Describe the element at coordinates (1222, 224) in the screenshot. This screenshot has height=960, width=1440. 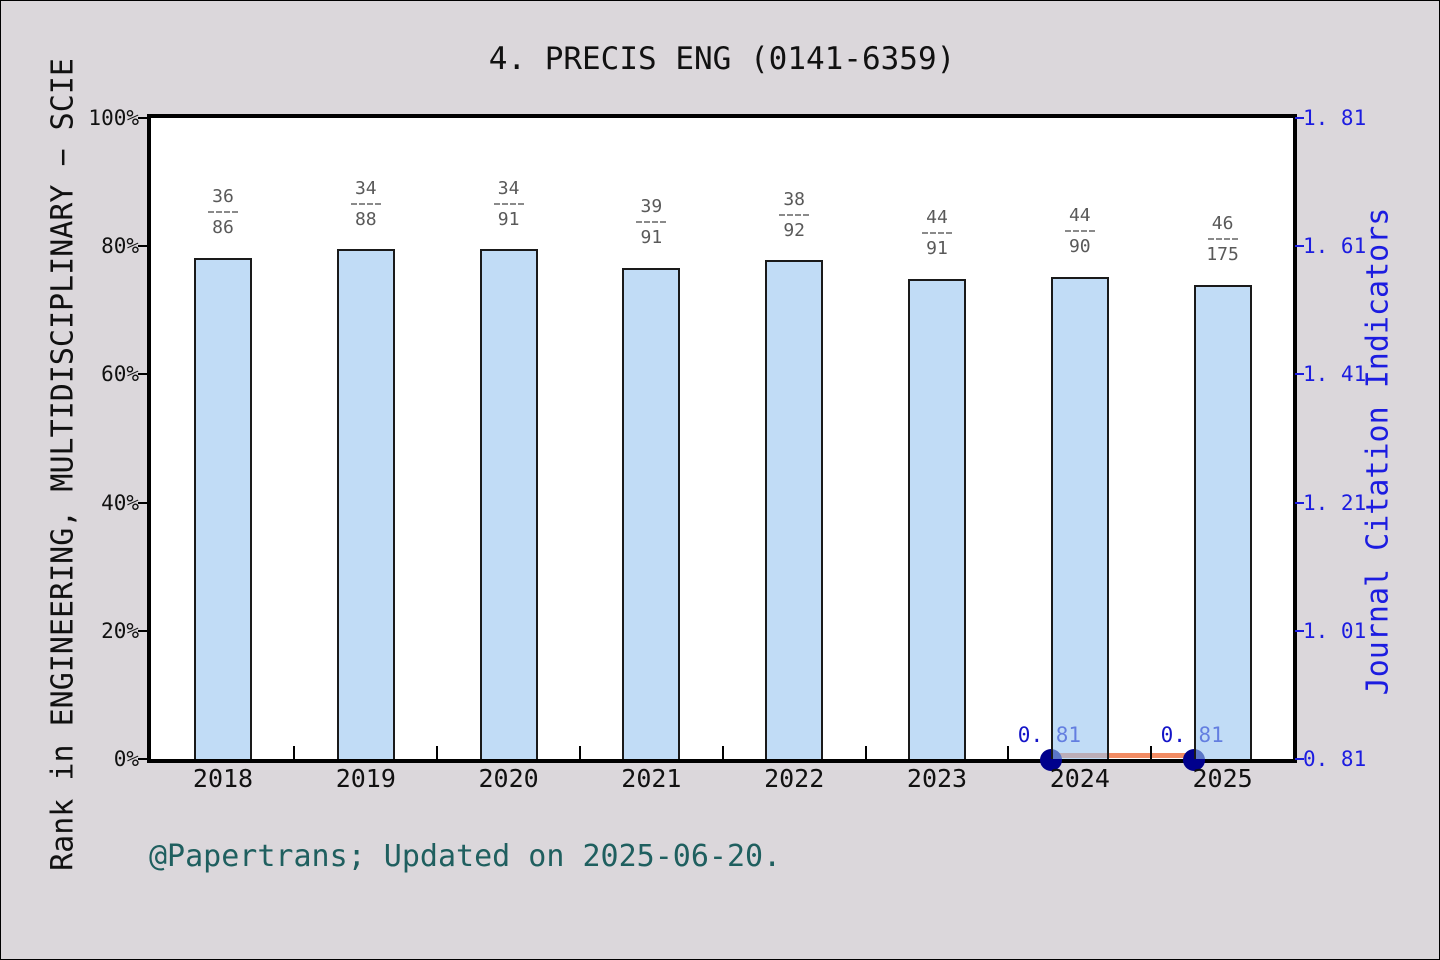
I see `bar-rank-value: 46` at that location.